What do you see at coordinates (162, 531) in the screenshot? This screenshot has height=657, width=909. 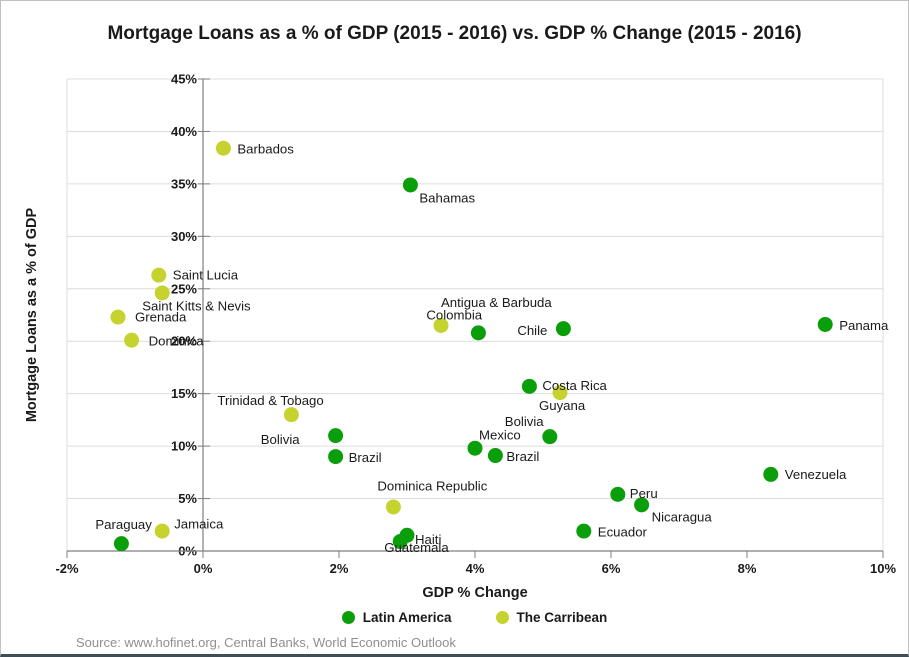 I see `data-point-jamaica` at bounding box center [162, 531].